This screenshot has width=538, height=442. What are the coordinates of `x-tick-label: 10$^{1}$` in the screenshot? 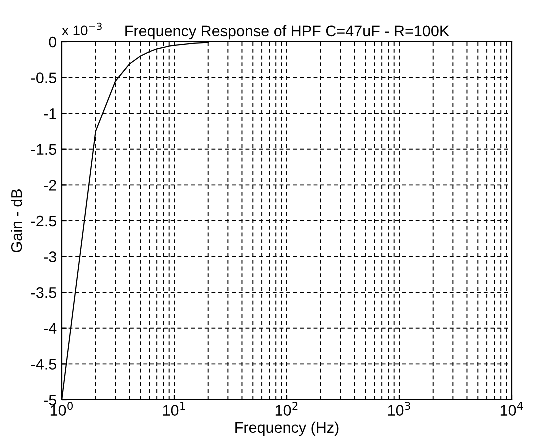 It's located at (174, 409).